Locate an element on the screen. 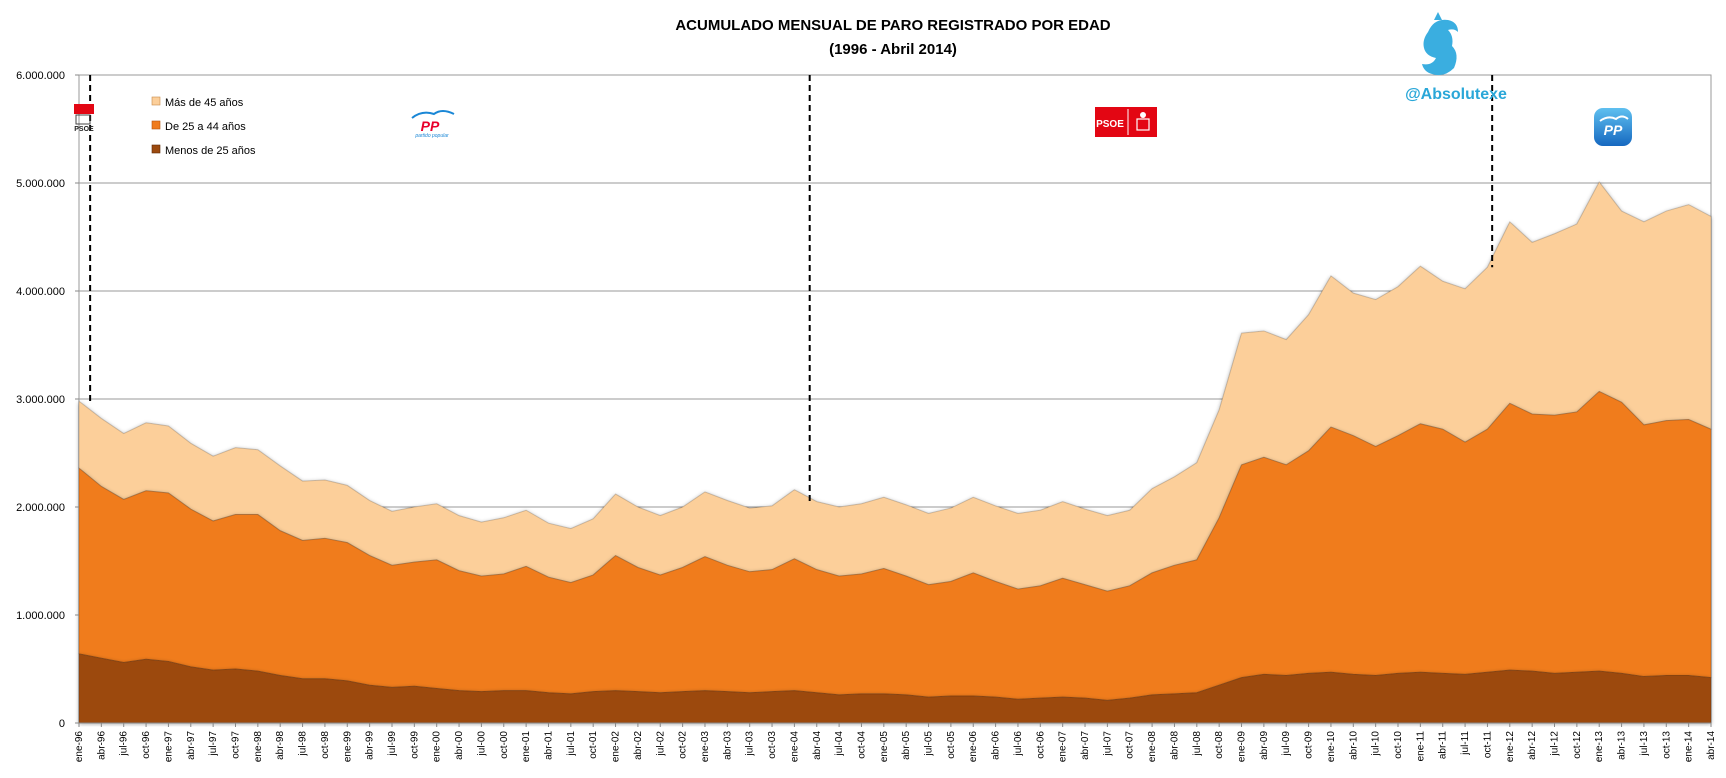 This screenshot has width=1726, height=778. y-tick-label: 3.000.000 is located at coordinates (40, 400).